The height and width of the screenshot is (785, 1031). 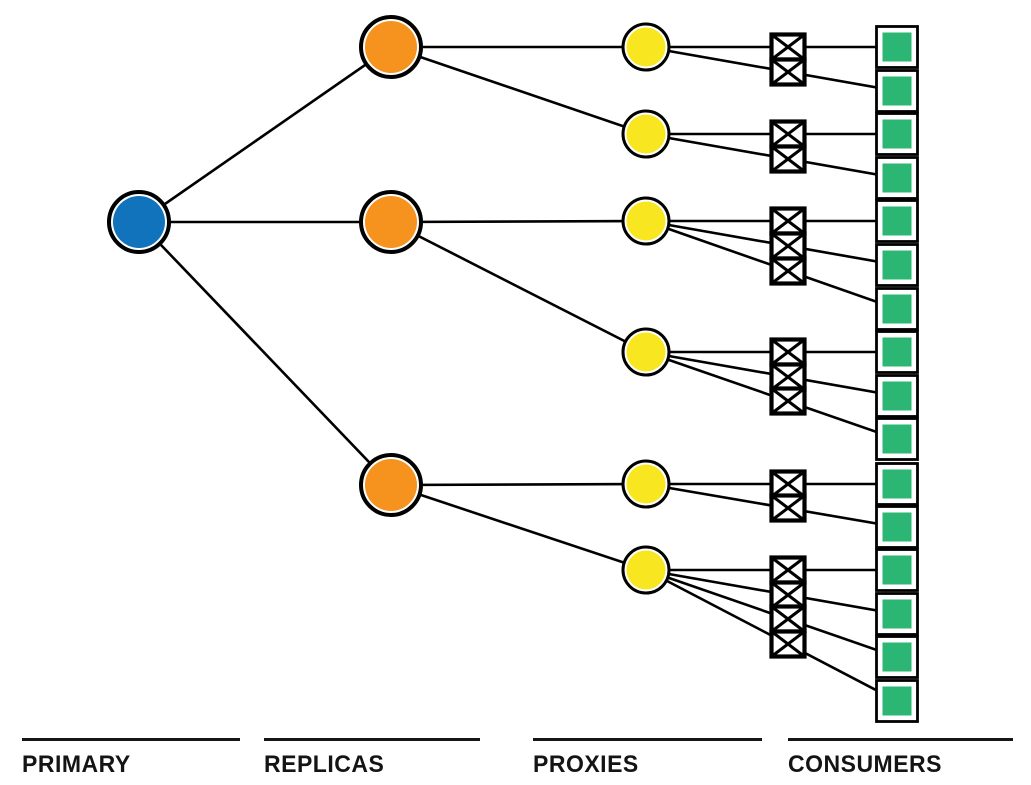 I want to click on section-consumers: CONSUMERS, so click(x=900, y=757).